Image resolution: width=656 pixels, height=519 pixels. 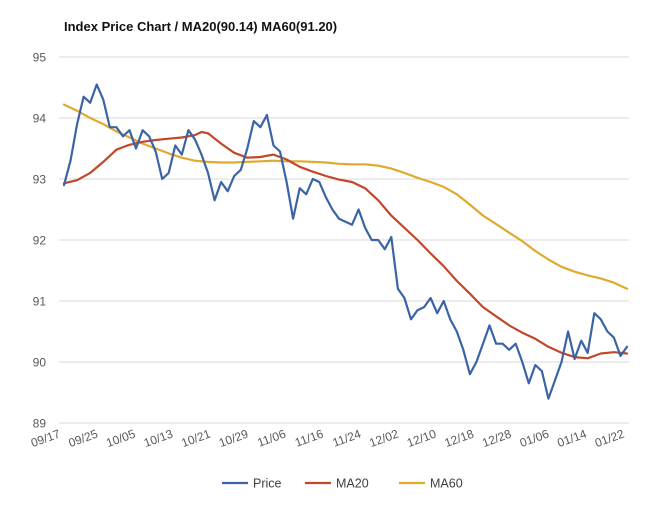 I want to click on x-tick-label: 10/13, so click(x=158, y=439).